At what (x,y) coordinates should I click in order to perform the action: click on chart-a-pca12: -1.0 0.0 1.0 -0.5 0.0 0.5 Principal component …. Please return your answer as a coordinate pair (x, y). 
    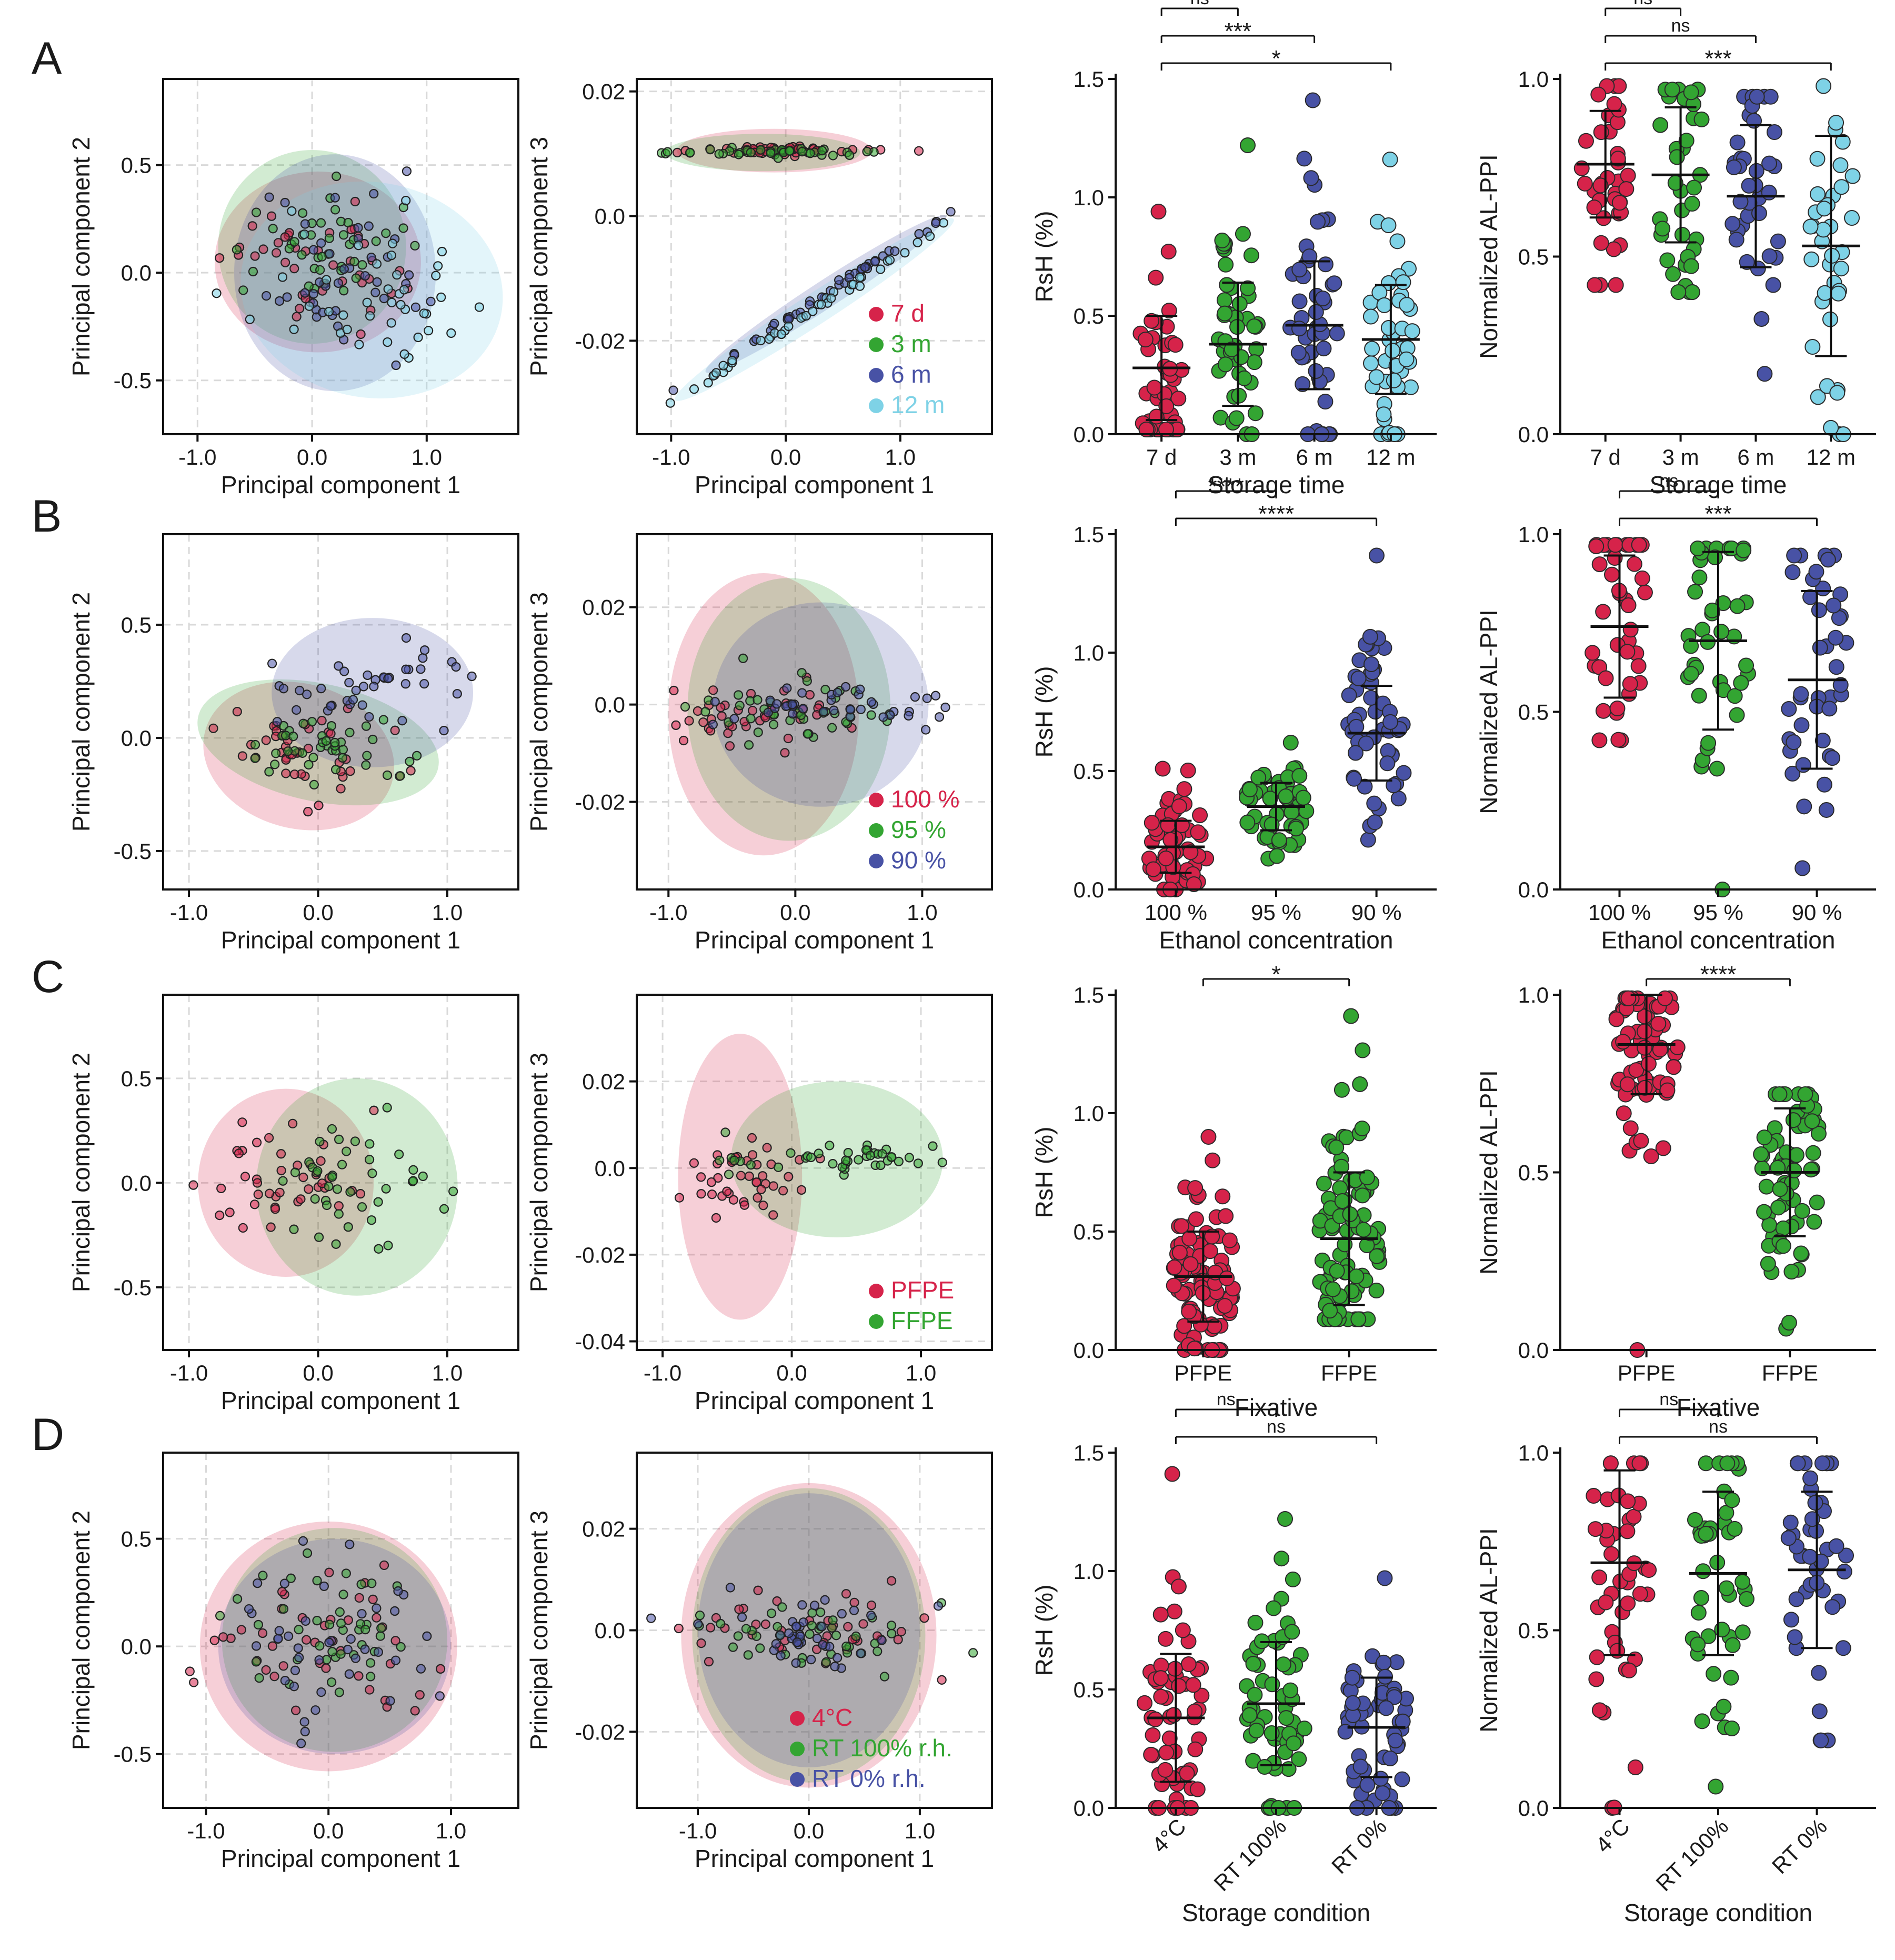
    Looking at the image, I should click on (293, 288).